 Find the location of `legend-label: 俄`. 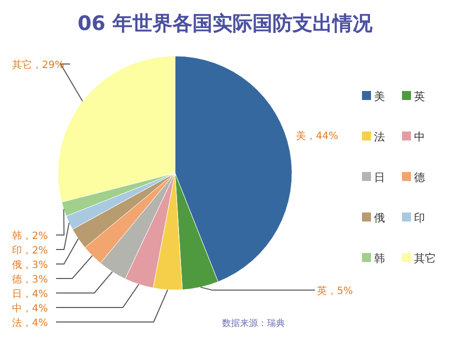

legend-label: 俄 is located at coordinates (379, 218).